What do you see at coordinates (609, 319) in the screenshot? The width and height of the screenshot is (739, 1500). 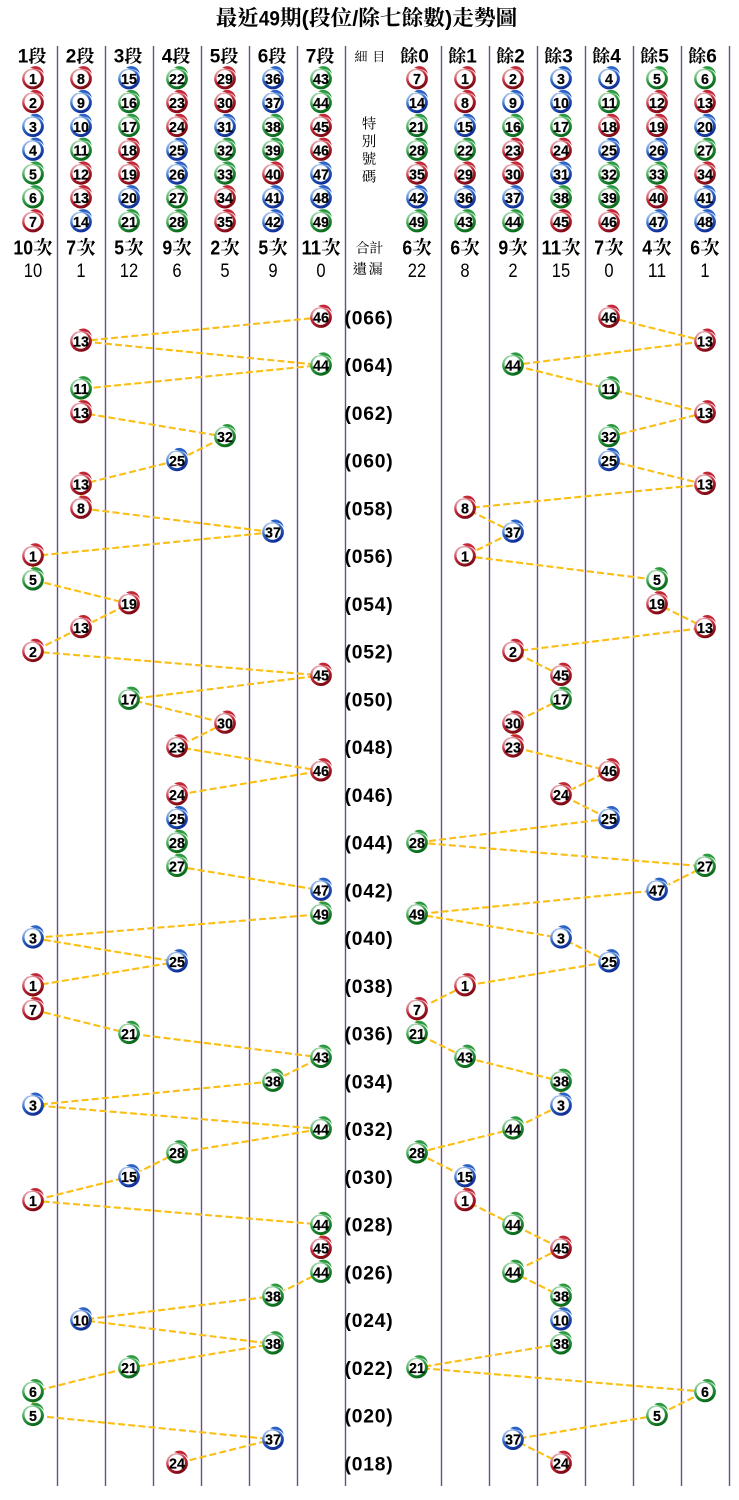 I see `svg-text: 46` at bounding box center [609, 319].